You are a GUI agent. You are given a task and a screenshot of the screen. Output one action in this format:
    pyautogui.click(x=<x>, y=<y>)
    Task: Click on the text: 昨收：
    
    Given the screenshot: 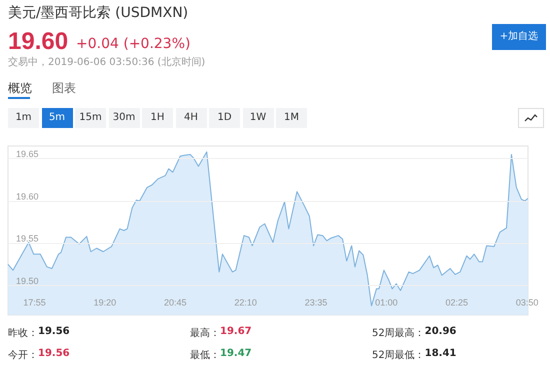 What is the action you would take?
    pyautogui.click(x=23, y=333)
    